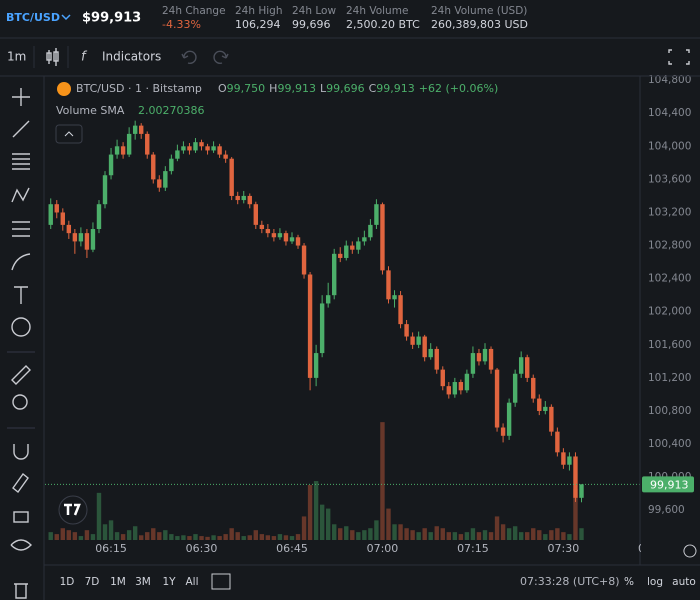 Image resolution: width=700 pixels, height=600 pixels. Describe the element at coordinates (69, 134) in the screenshot. I see `collapse-button` at that location.